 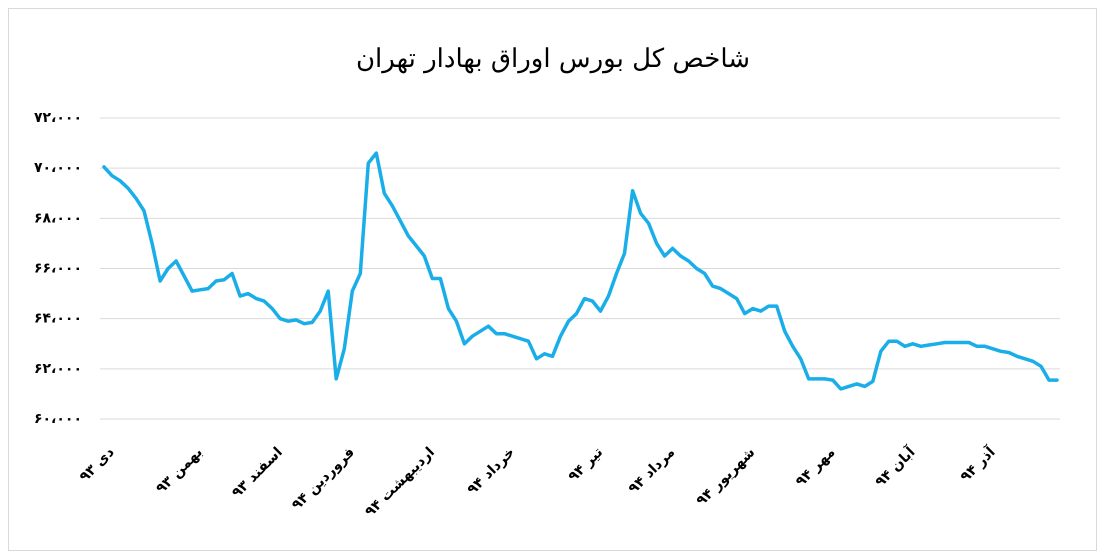 What do you see at coordinates (58, 118) in the screenshot?
I see `y-tick-label: ۷۲،۰۰۰` at bounding box center [58, 118].